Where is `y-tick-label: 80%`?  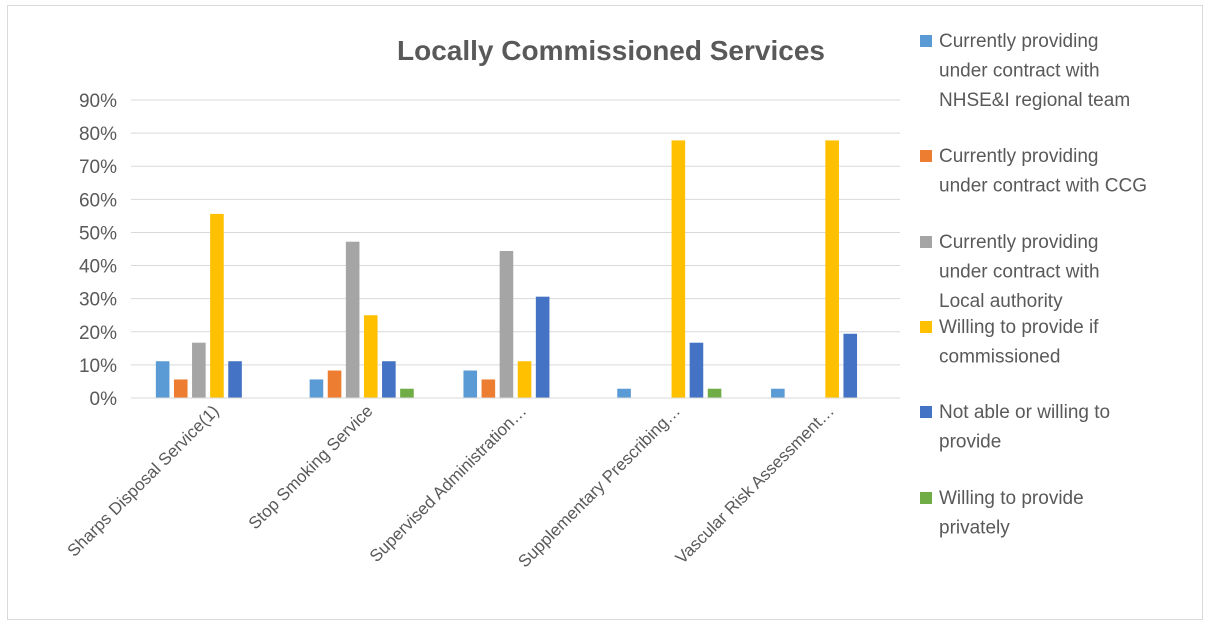 y-tick-label: 80% is located at coordinates (98, 134).